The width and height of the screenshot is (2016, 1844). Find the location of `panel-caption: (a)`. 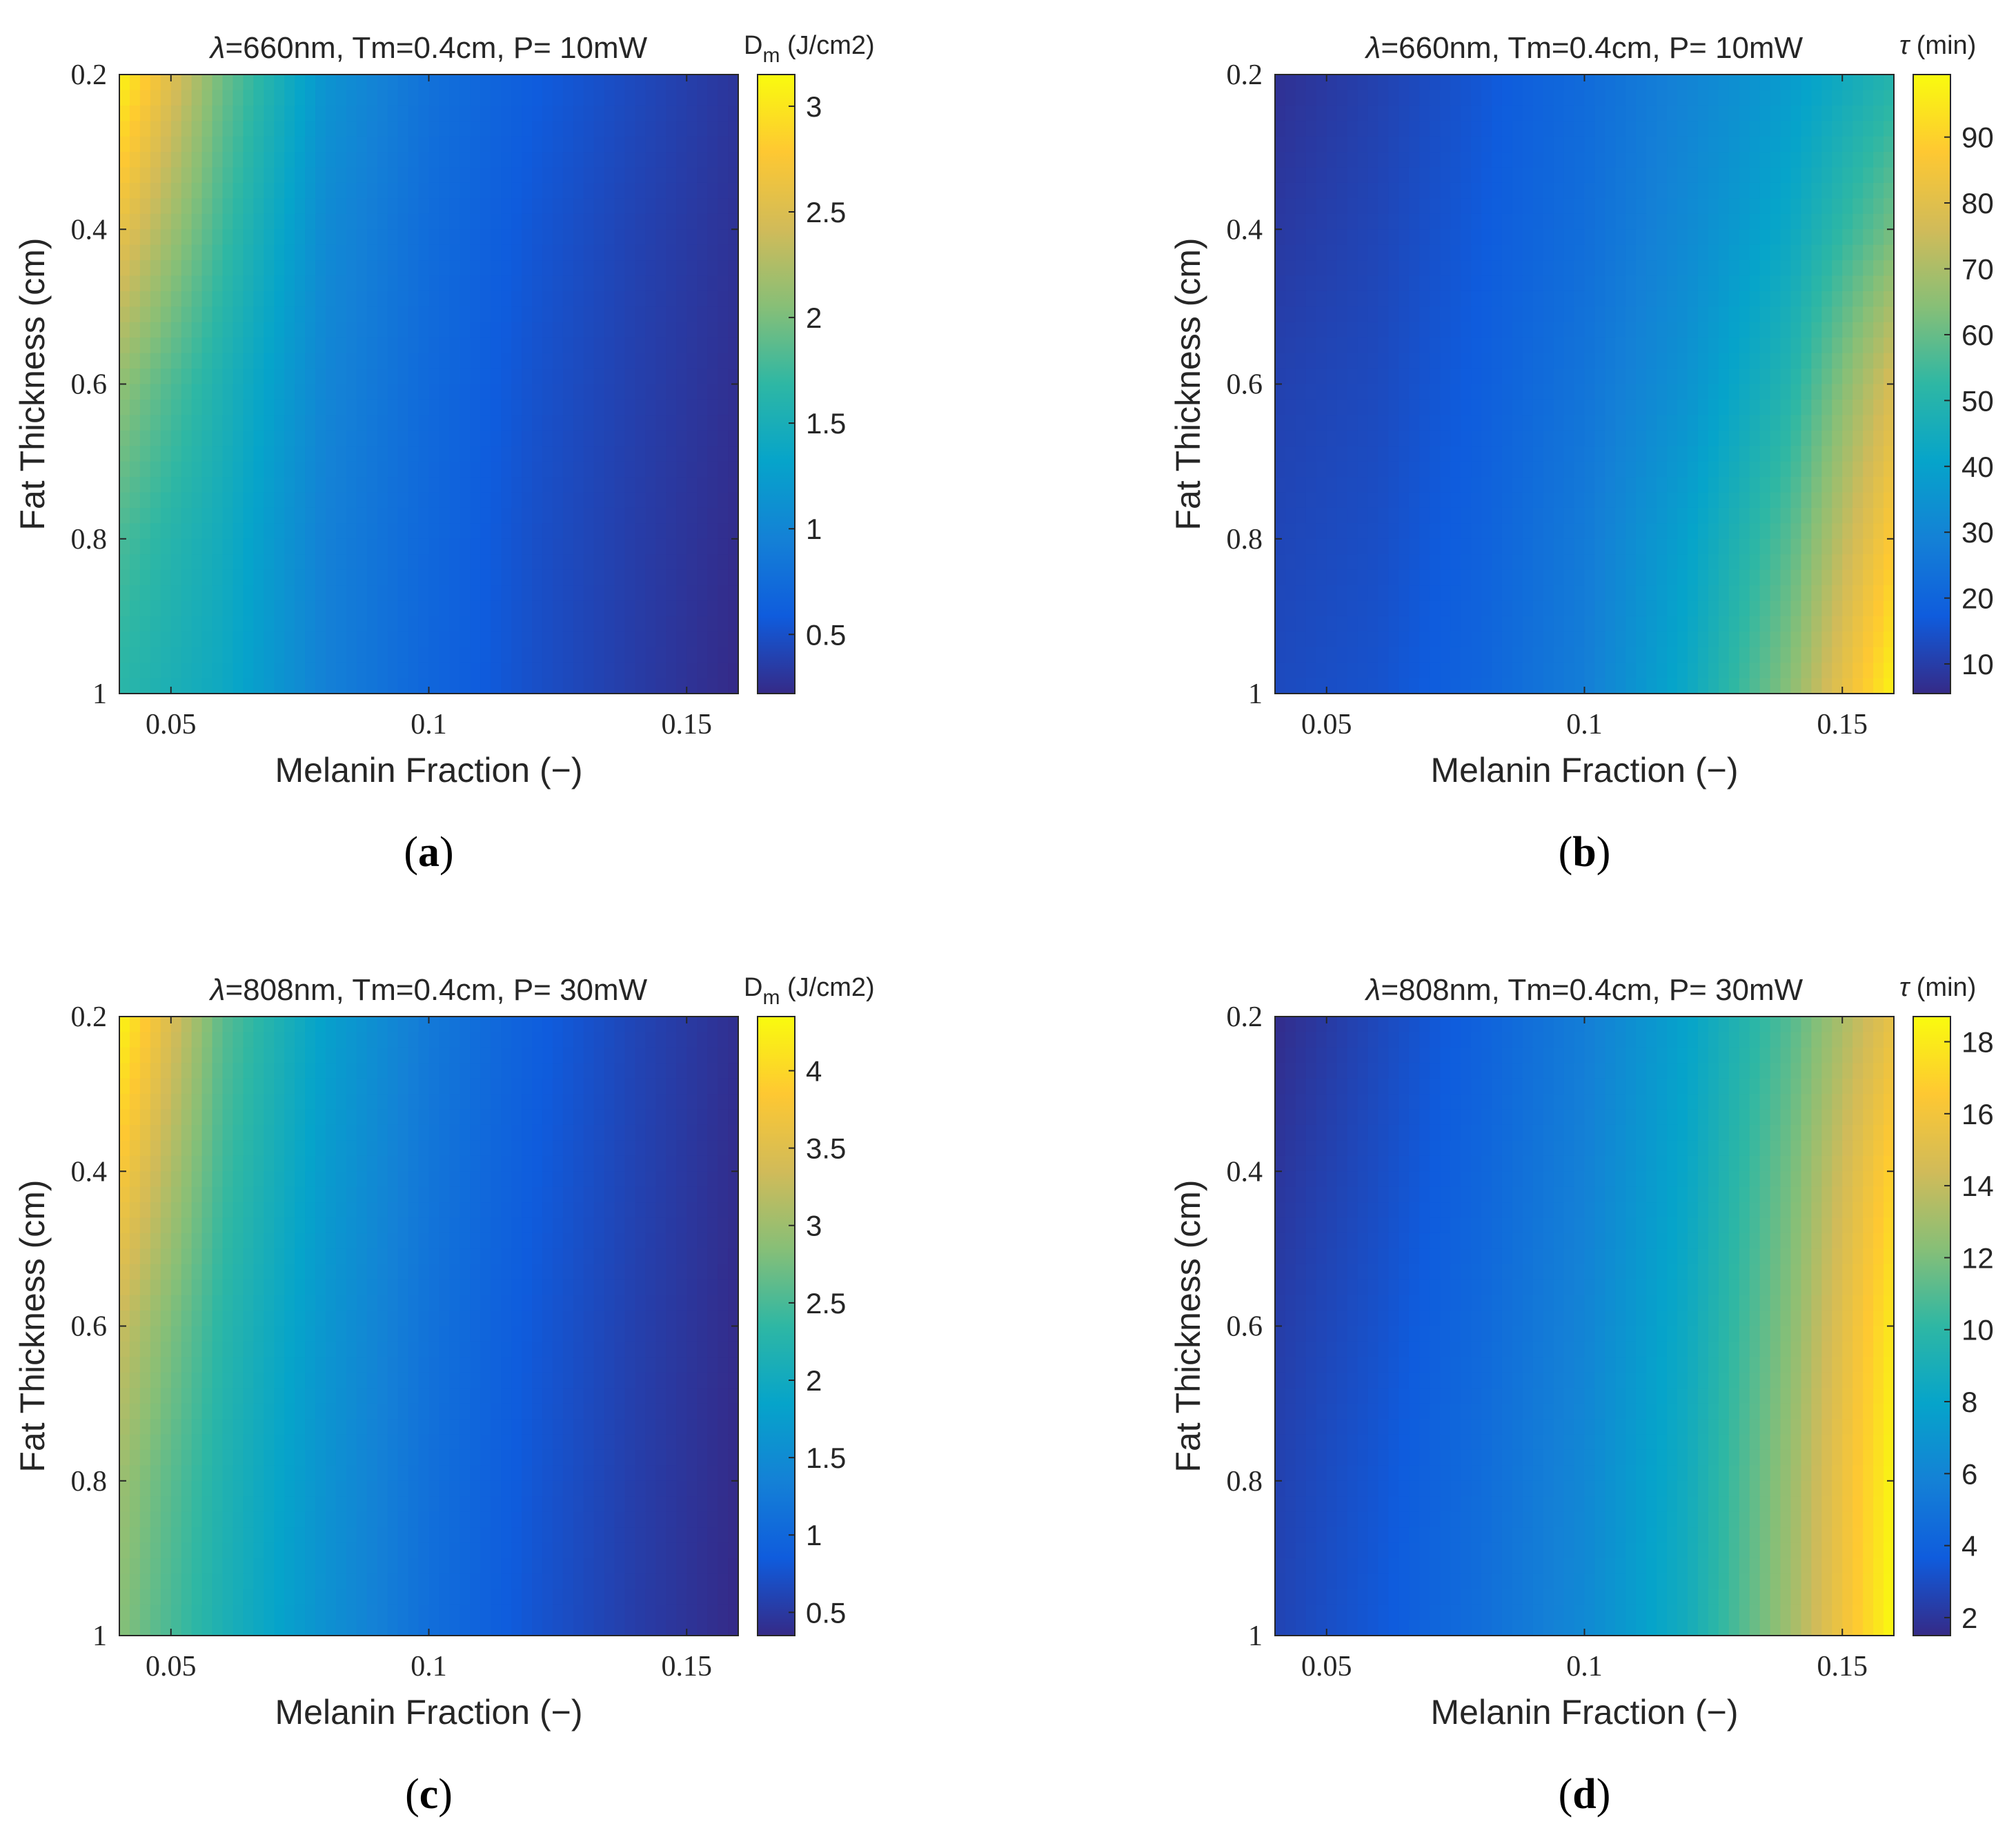

panel-caption: (a) is located at coordinates (428, 852).